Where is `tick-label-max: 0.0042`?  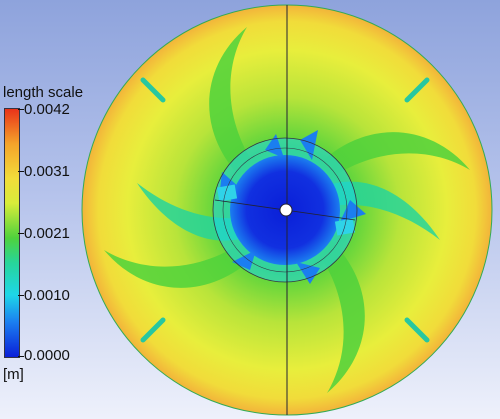 tick-label-max: 0.0042 is located at coordinates (47, 109).